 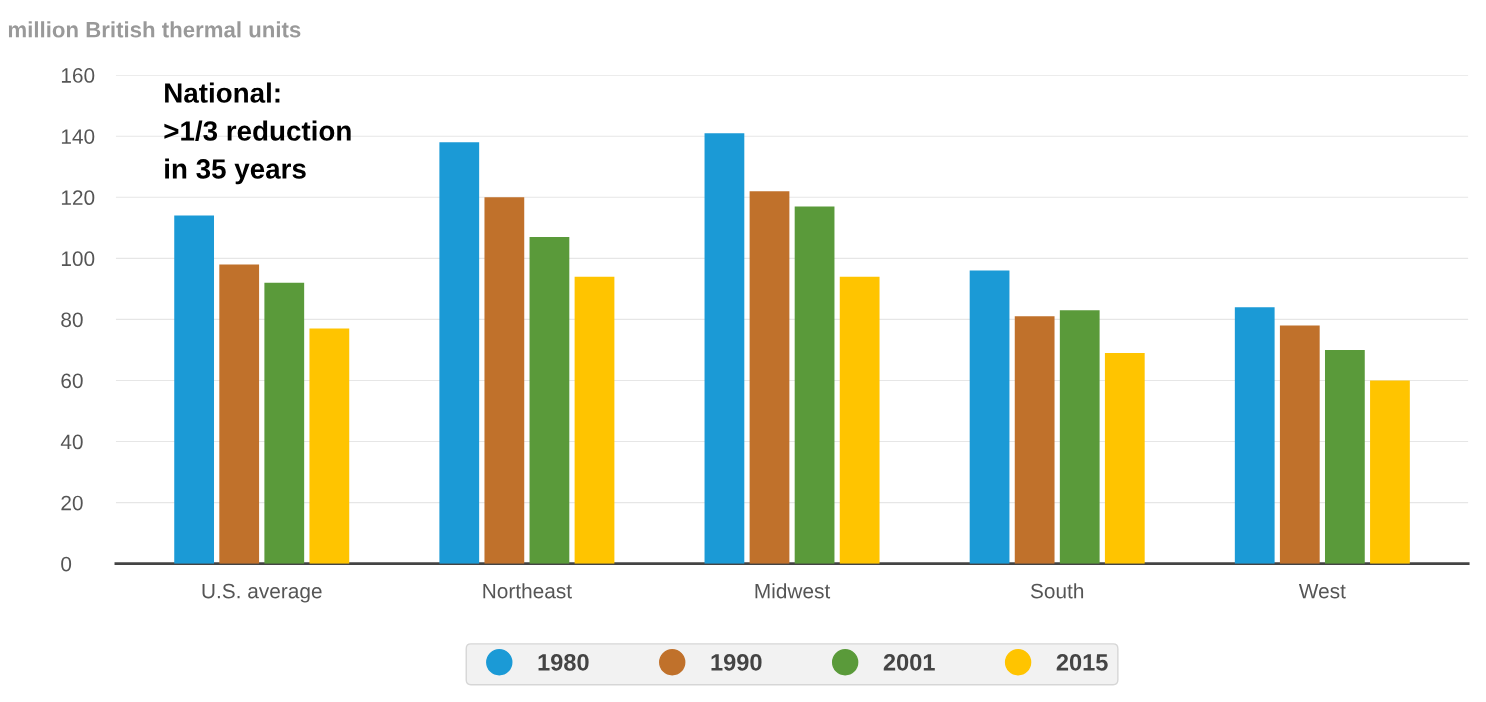 What do you see at coordinates (78, 75) in the screenshot?
I see `y-tick-label: 160` at bounding box center [78, 75].